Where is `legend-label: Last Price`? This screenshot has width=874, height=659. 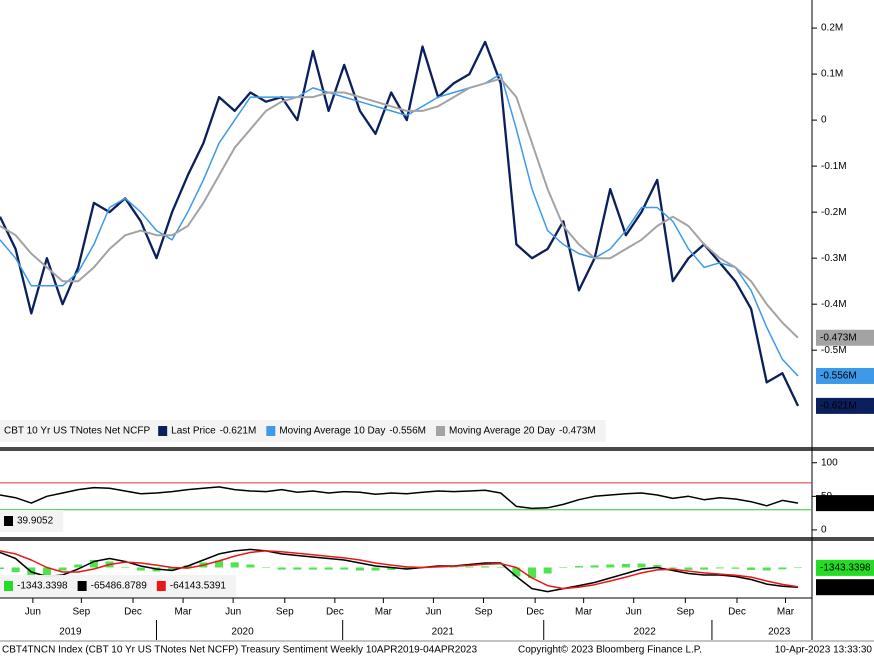 legend-label: Last Price is located at coordinates (193, 431).